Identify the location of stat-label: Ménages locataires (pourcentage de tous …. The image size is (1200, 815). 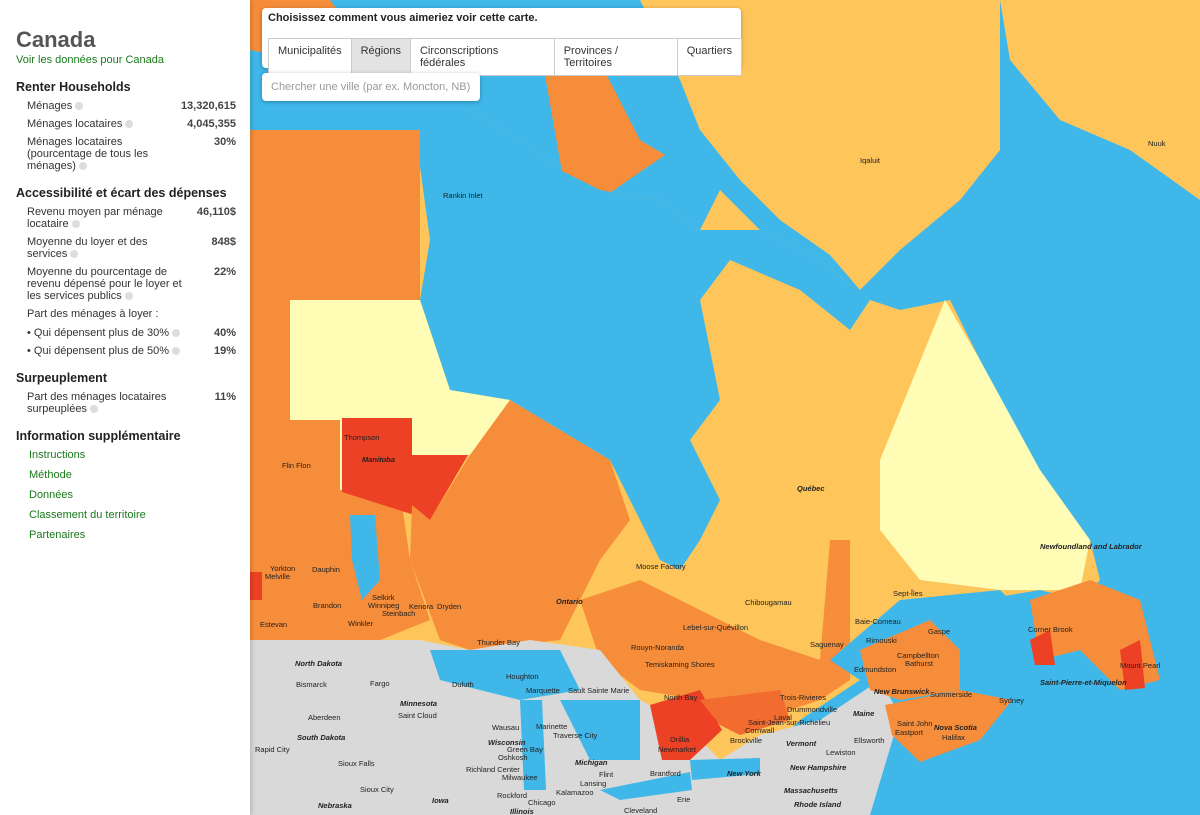
(88, 154).